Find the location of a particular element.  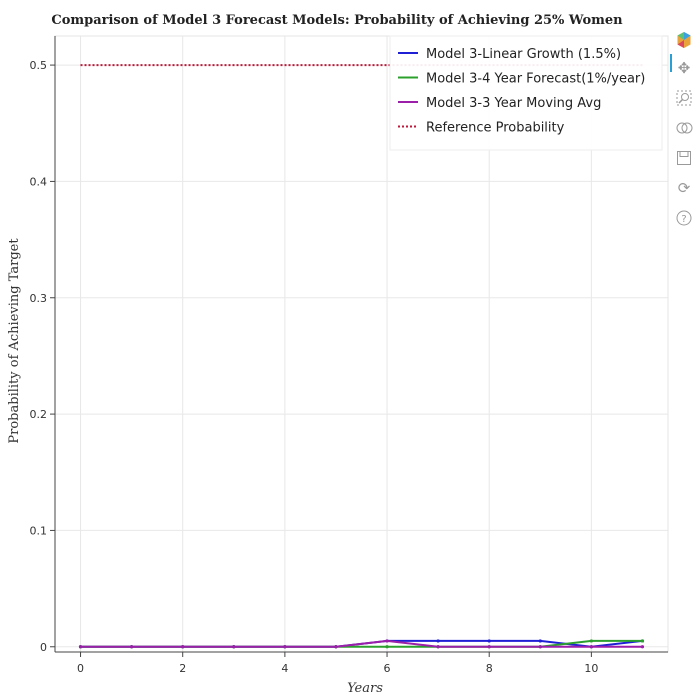

x-tick-label: 2 is located at coordinates (182, 668).